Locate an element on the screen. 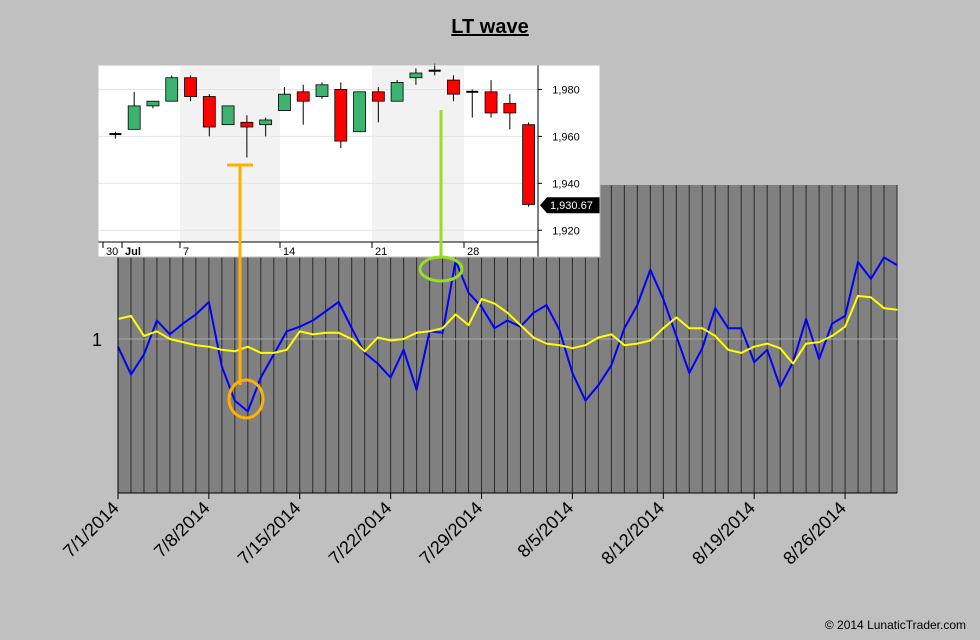 The width and height of the screenshot is (980, 640). inset-x-tick-label: 21 is located at coordinates (381, 252).